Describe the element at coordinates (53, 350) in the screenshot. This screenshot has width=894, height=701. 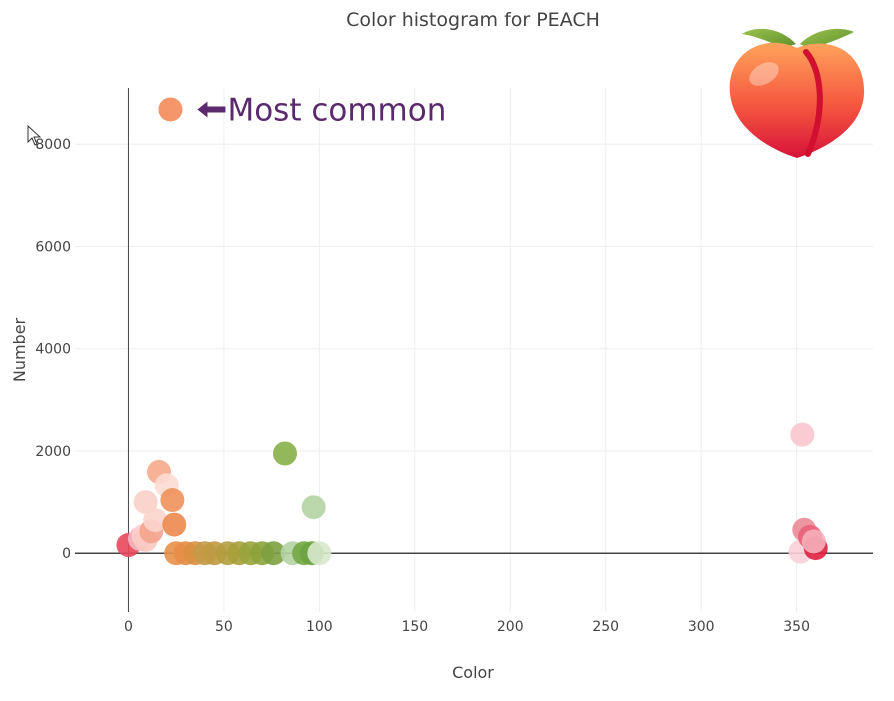
I see `y-tick-label: 4000` at that location.